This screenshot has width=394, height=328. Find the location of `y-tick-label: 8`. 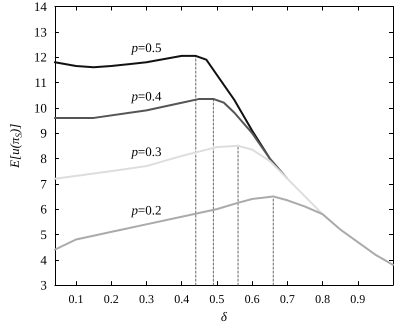

y-tick-label: 8 is located at coordinates (43, 158).